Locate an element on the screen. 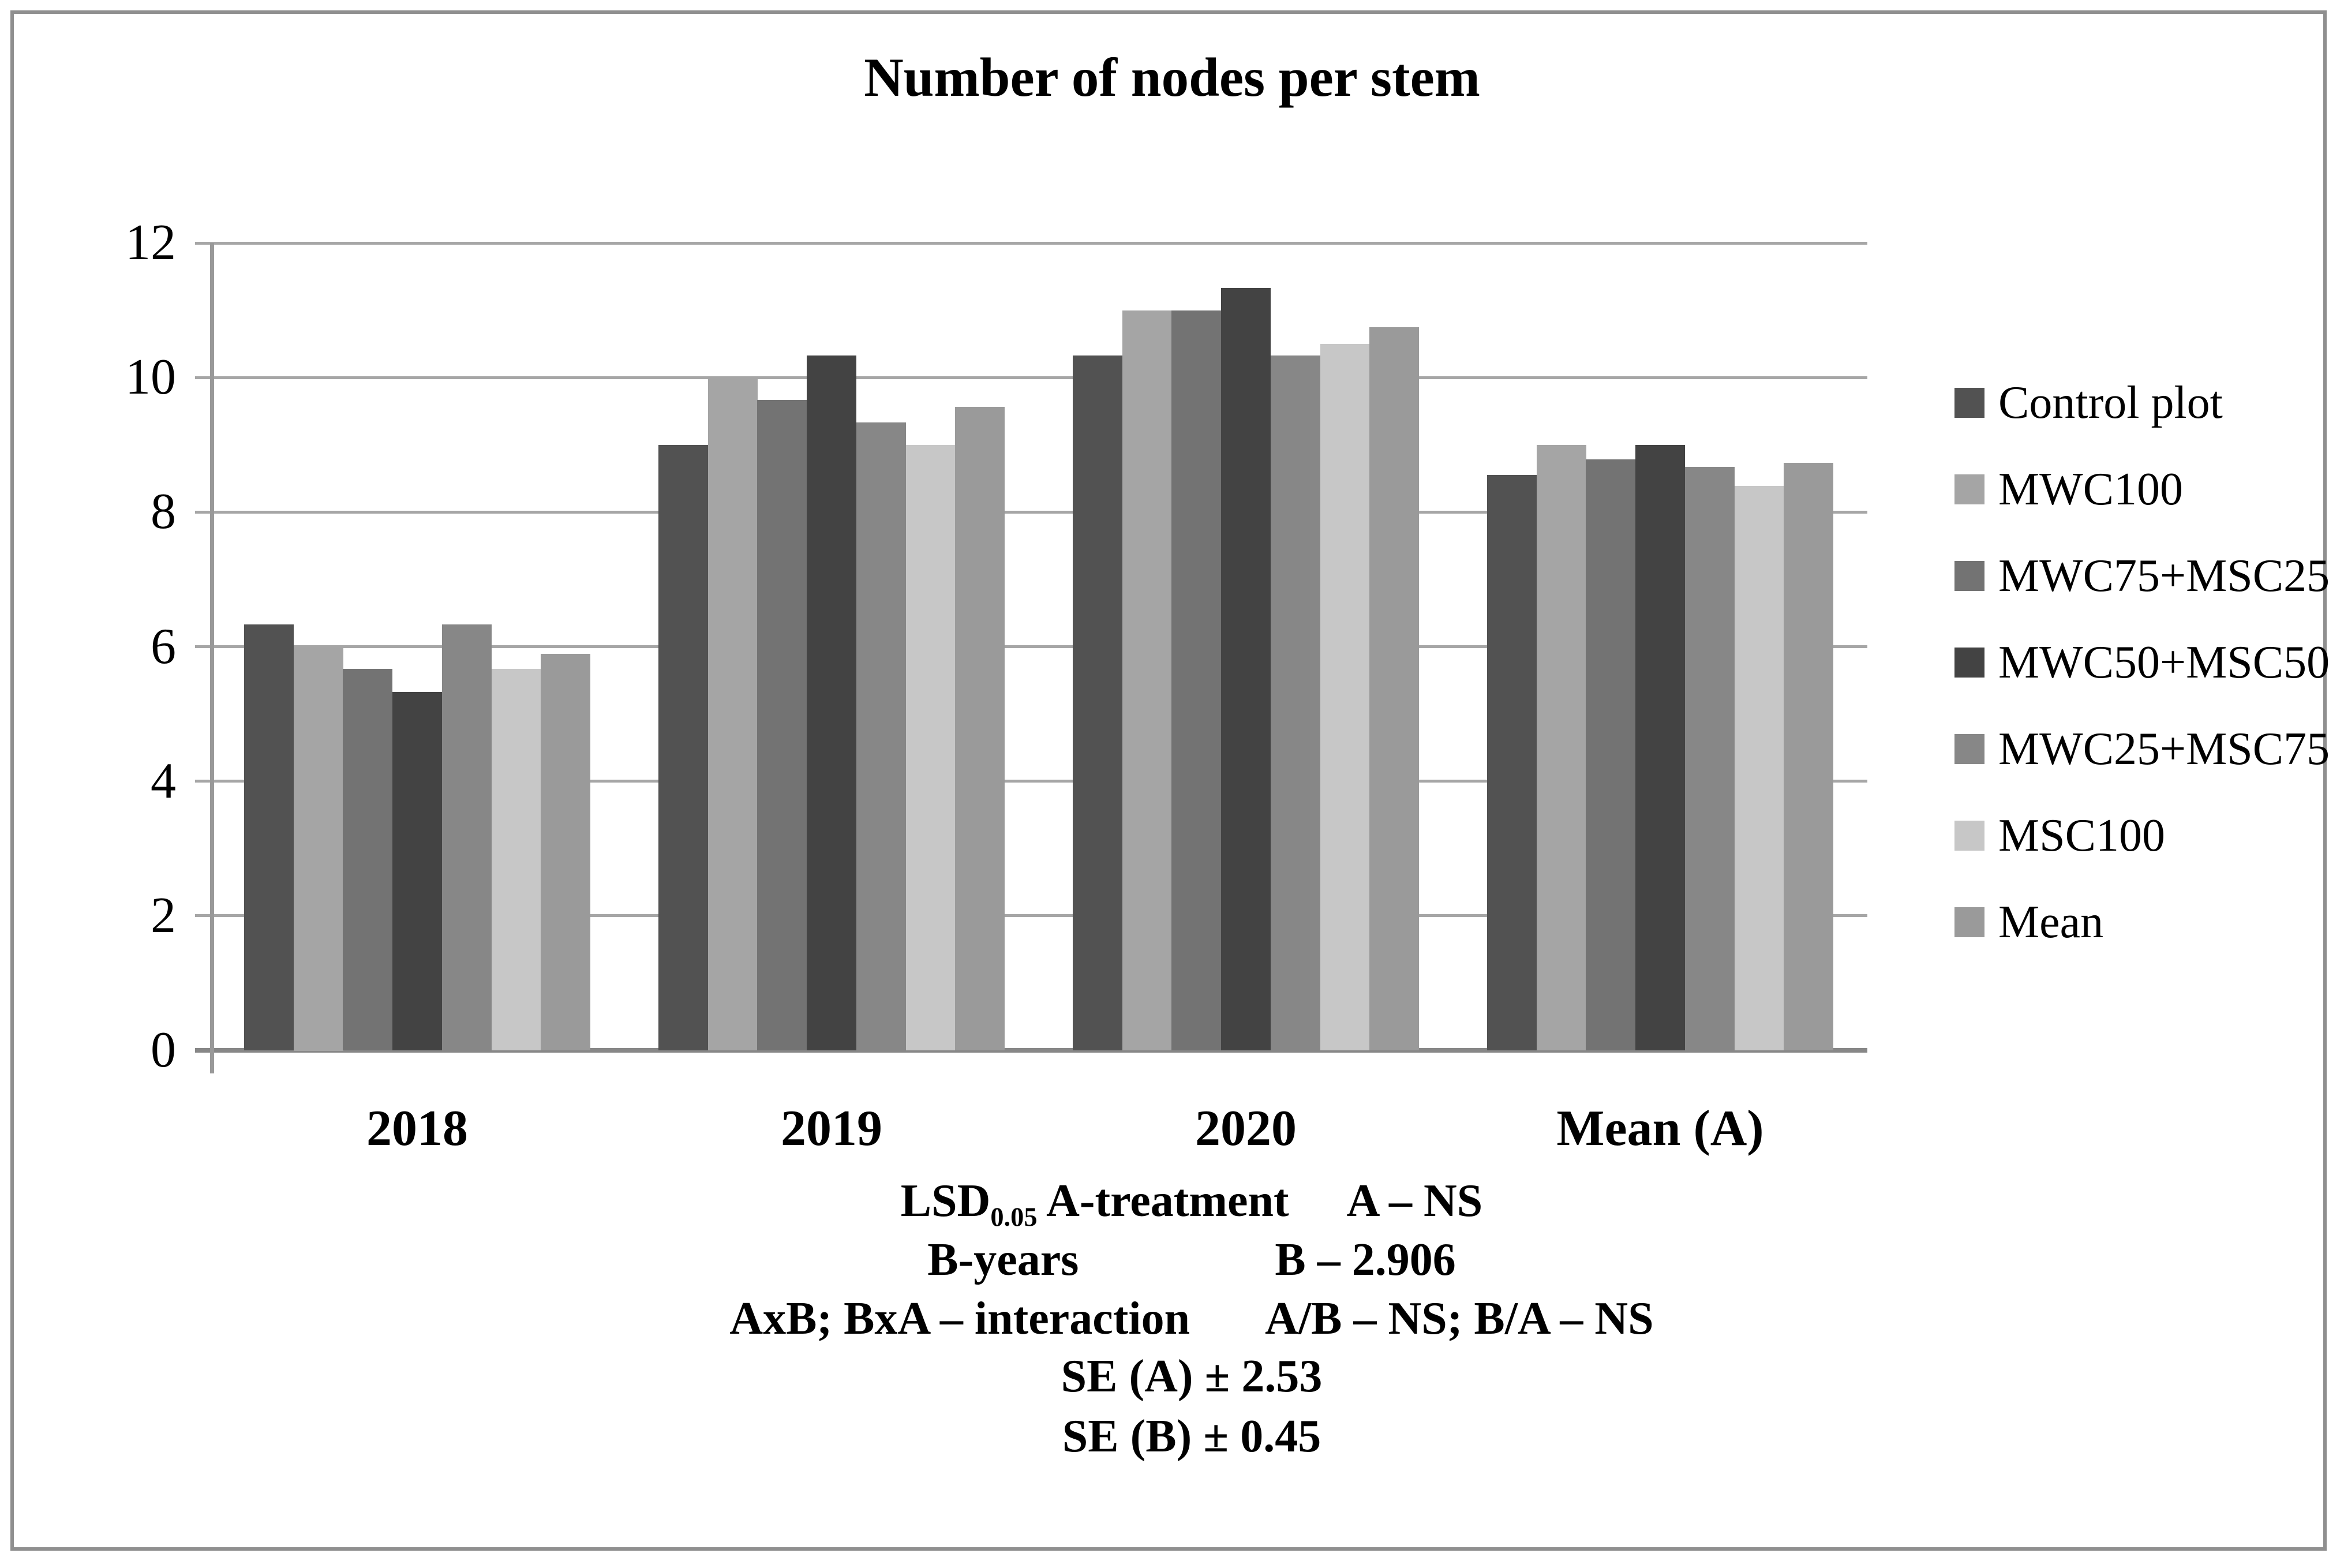 The image size is (2344, 1568). bar-mwc75-msc25-2020 is located at coordinates (1196, 680).